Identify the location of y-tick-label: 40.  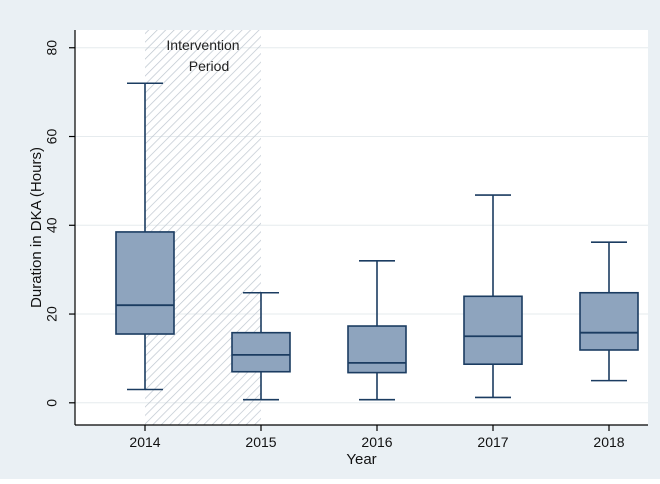
(52, 225).